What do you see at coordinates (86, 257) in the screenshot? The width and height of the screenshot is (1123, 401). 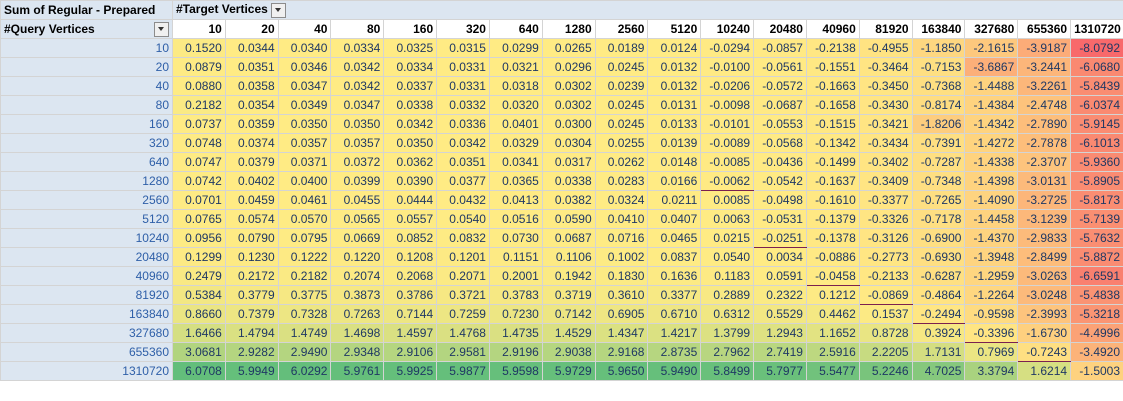 I see `query-vertices-label: 20480` at bounding box center [86, 257].